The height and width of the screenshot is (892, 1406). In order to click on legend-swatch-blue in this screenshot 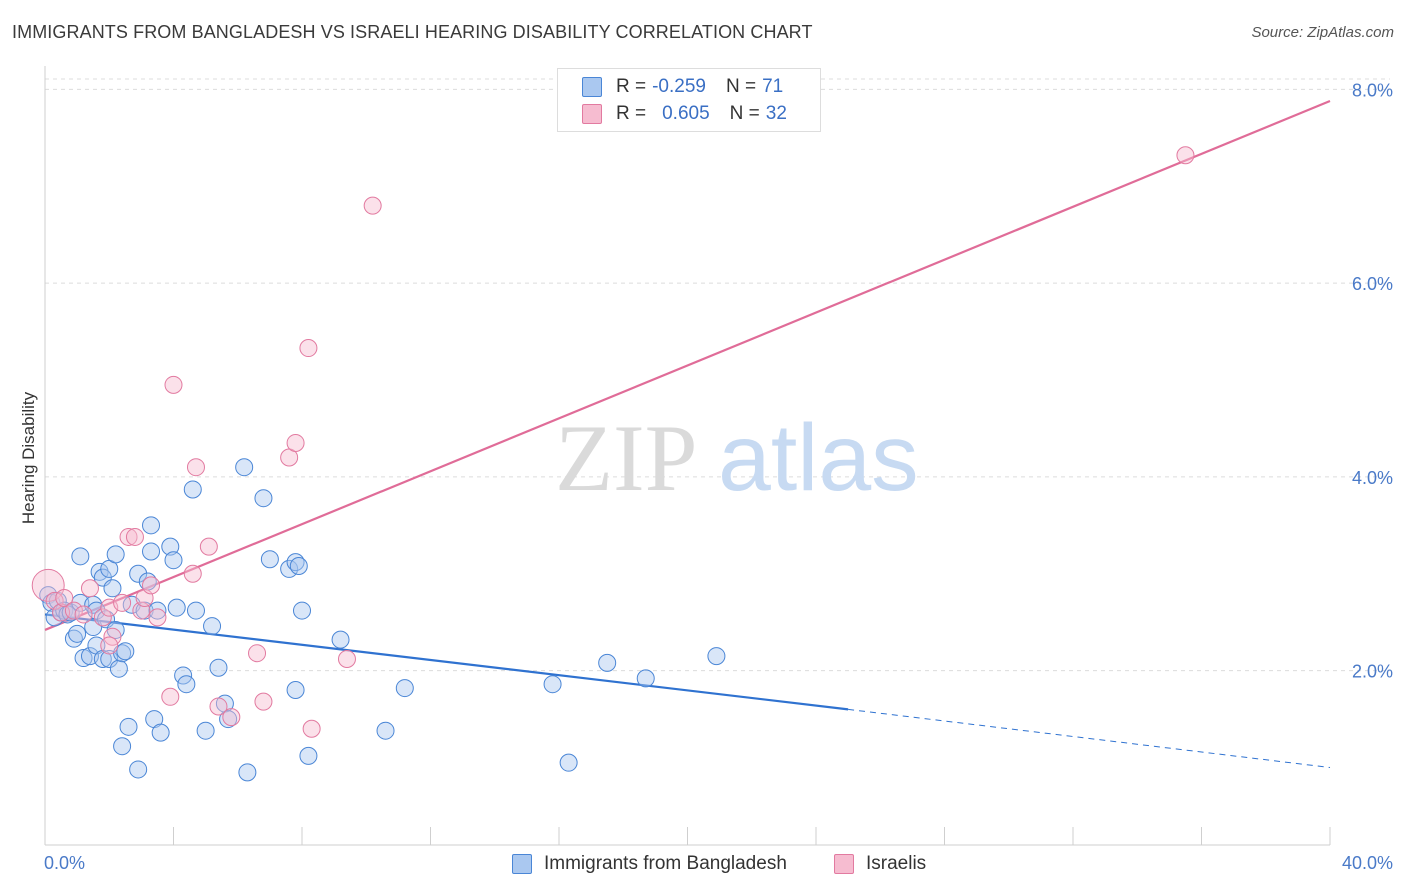, I will do `click(592, 87)`.